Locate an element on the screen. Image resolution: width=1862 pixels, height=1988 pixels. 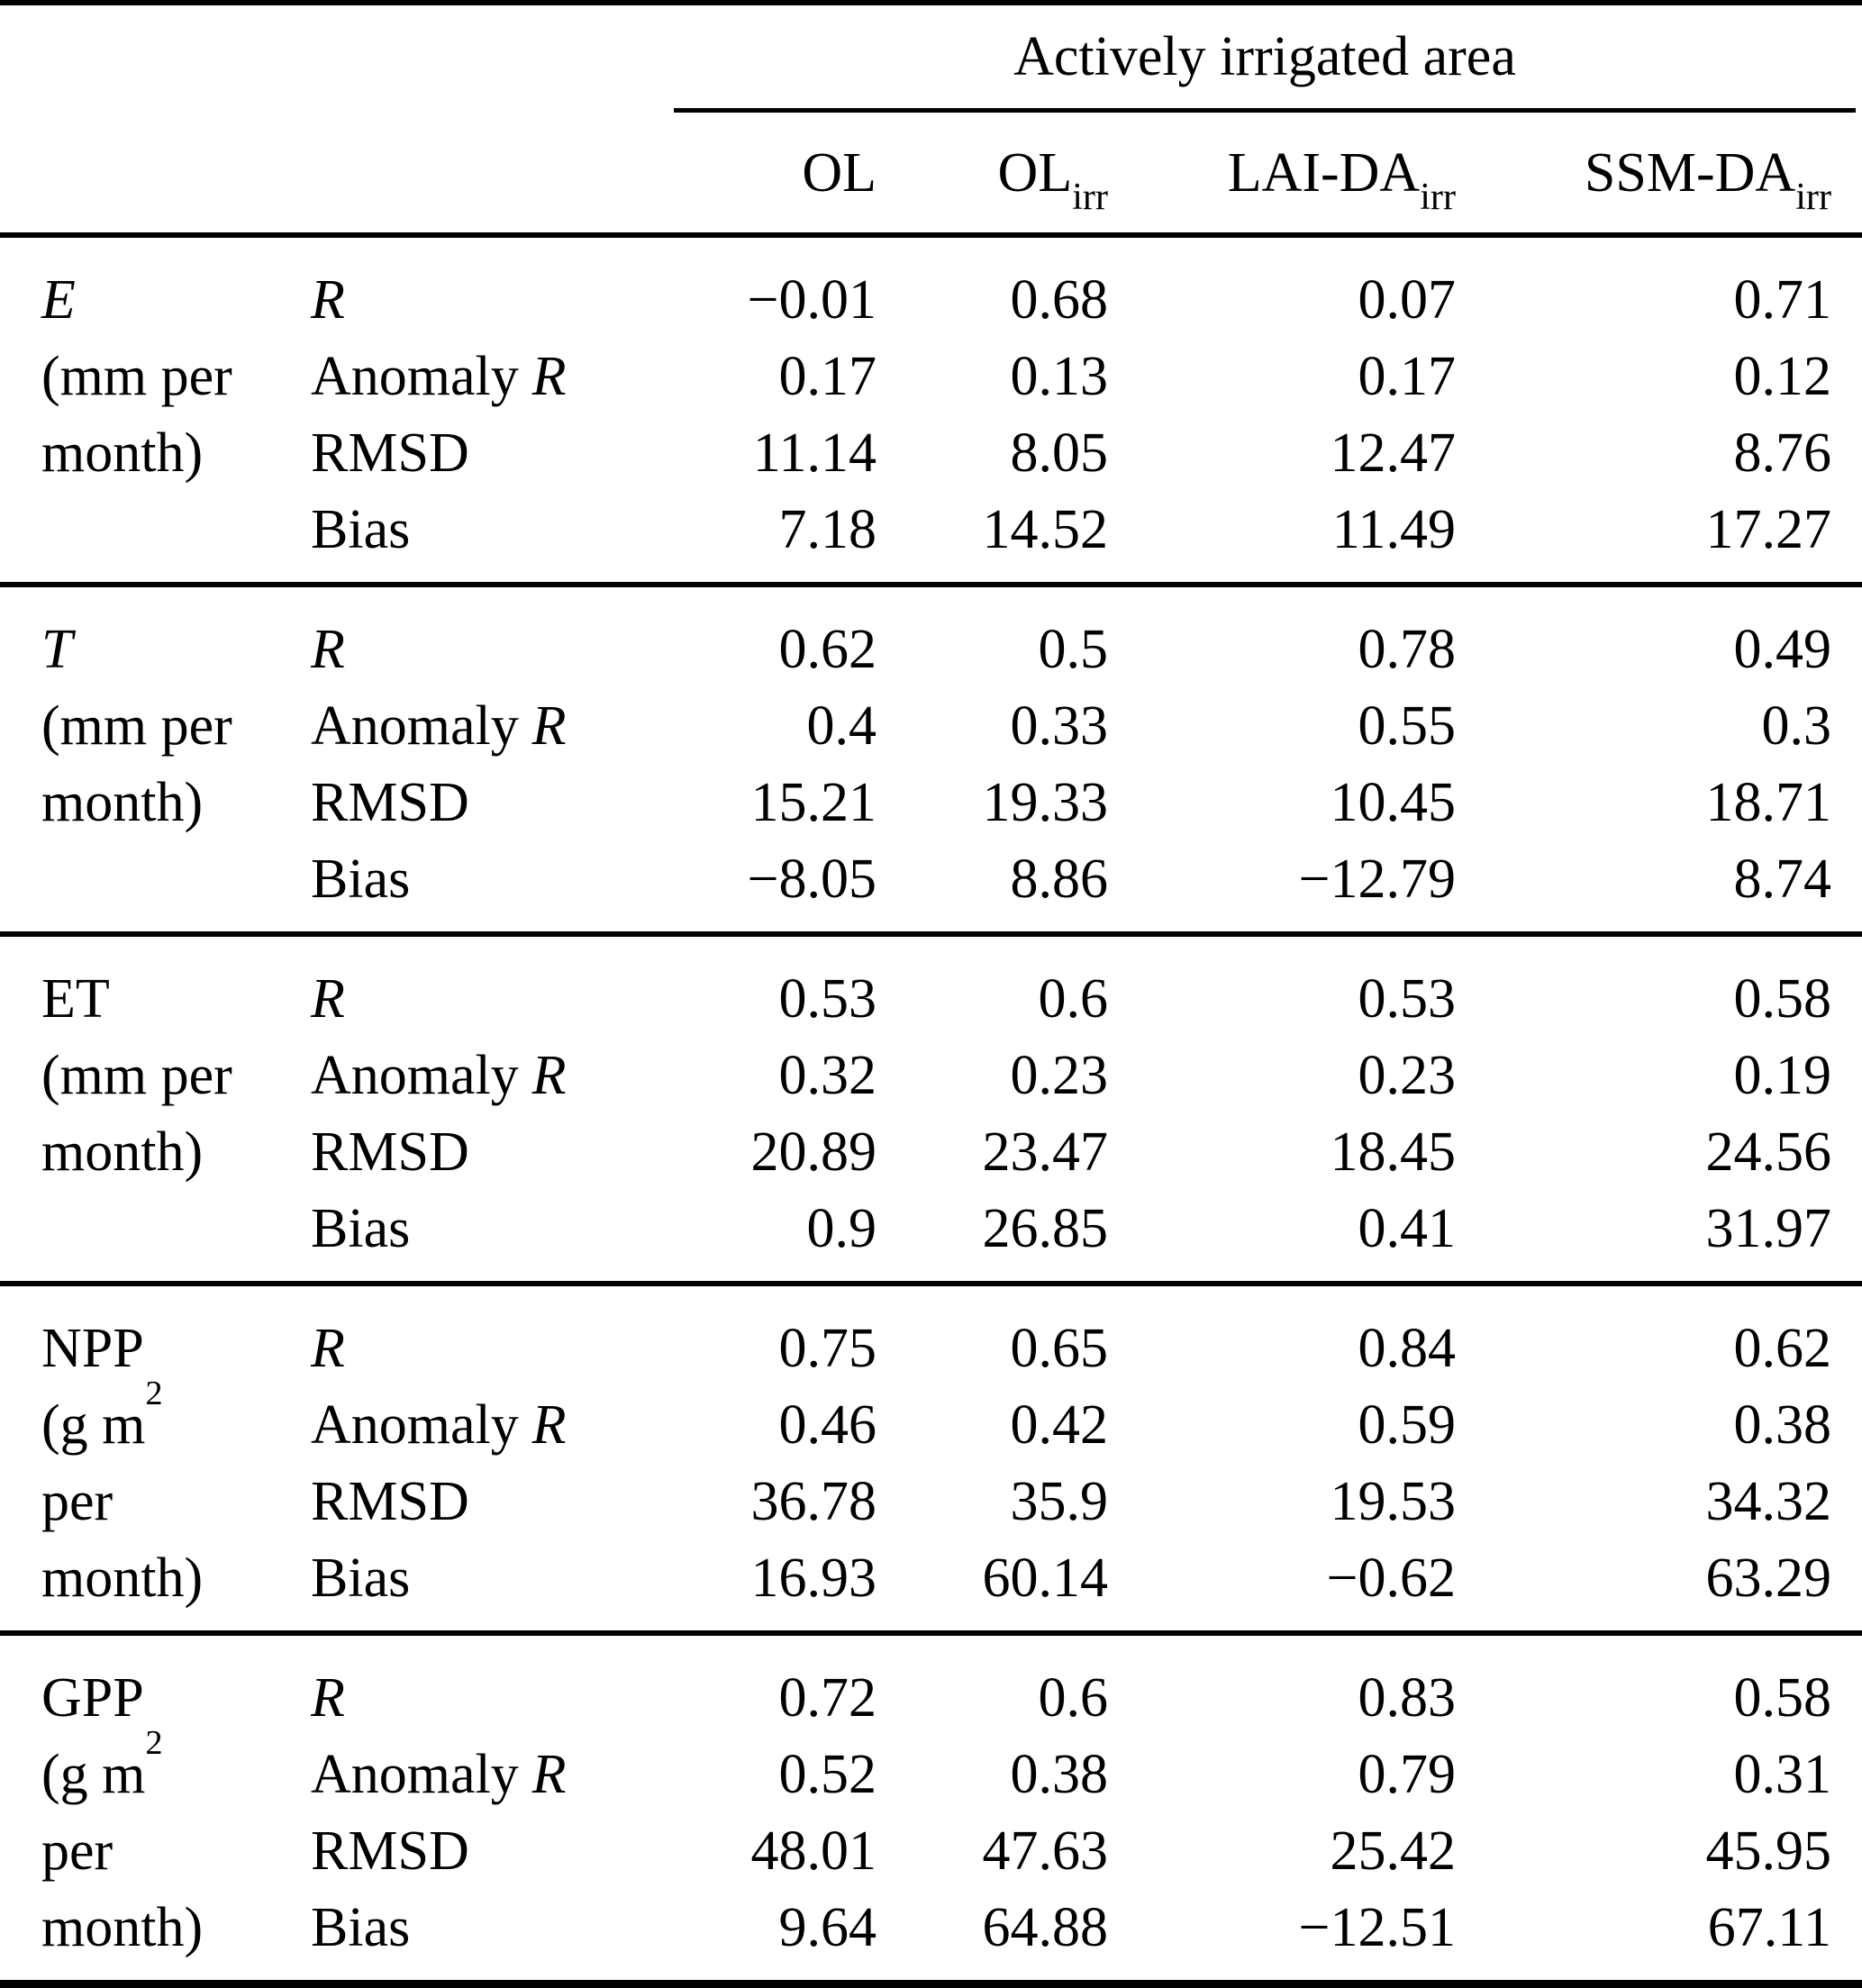
row-label: (g m2 is located at coordinates (102, 1415).